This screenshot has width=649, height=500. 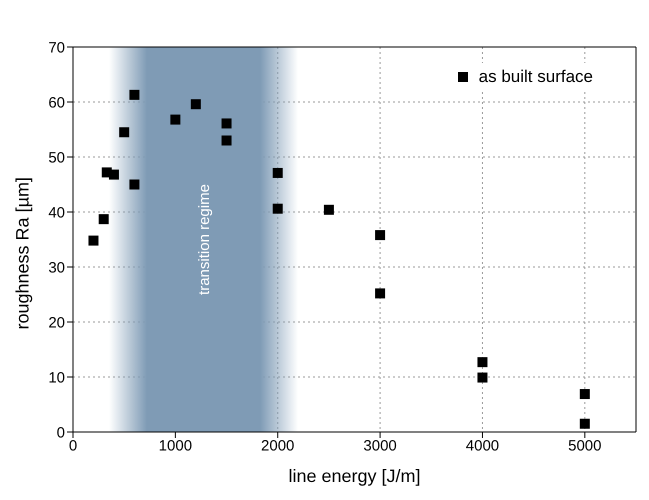 What do you see at coordinates (585, 446) in the screenshot?
I see `x-tick-label: 5000` at bounding box center [585, 446].